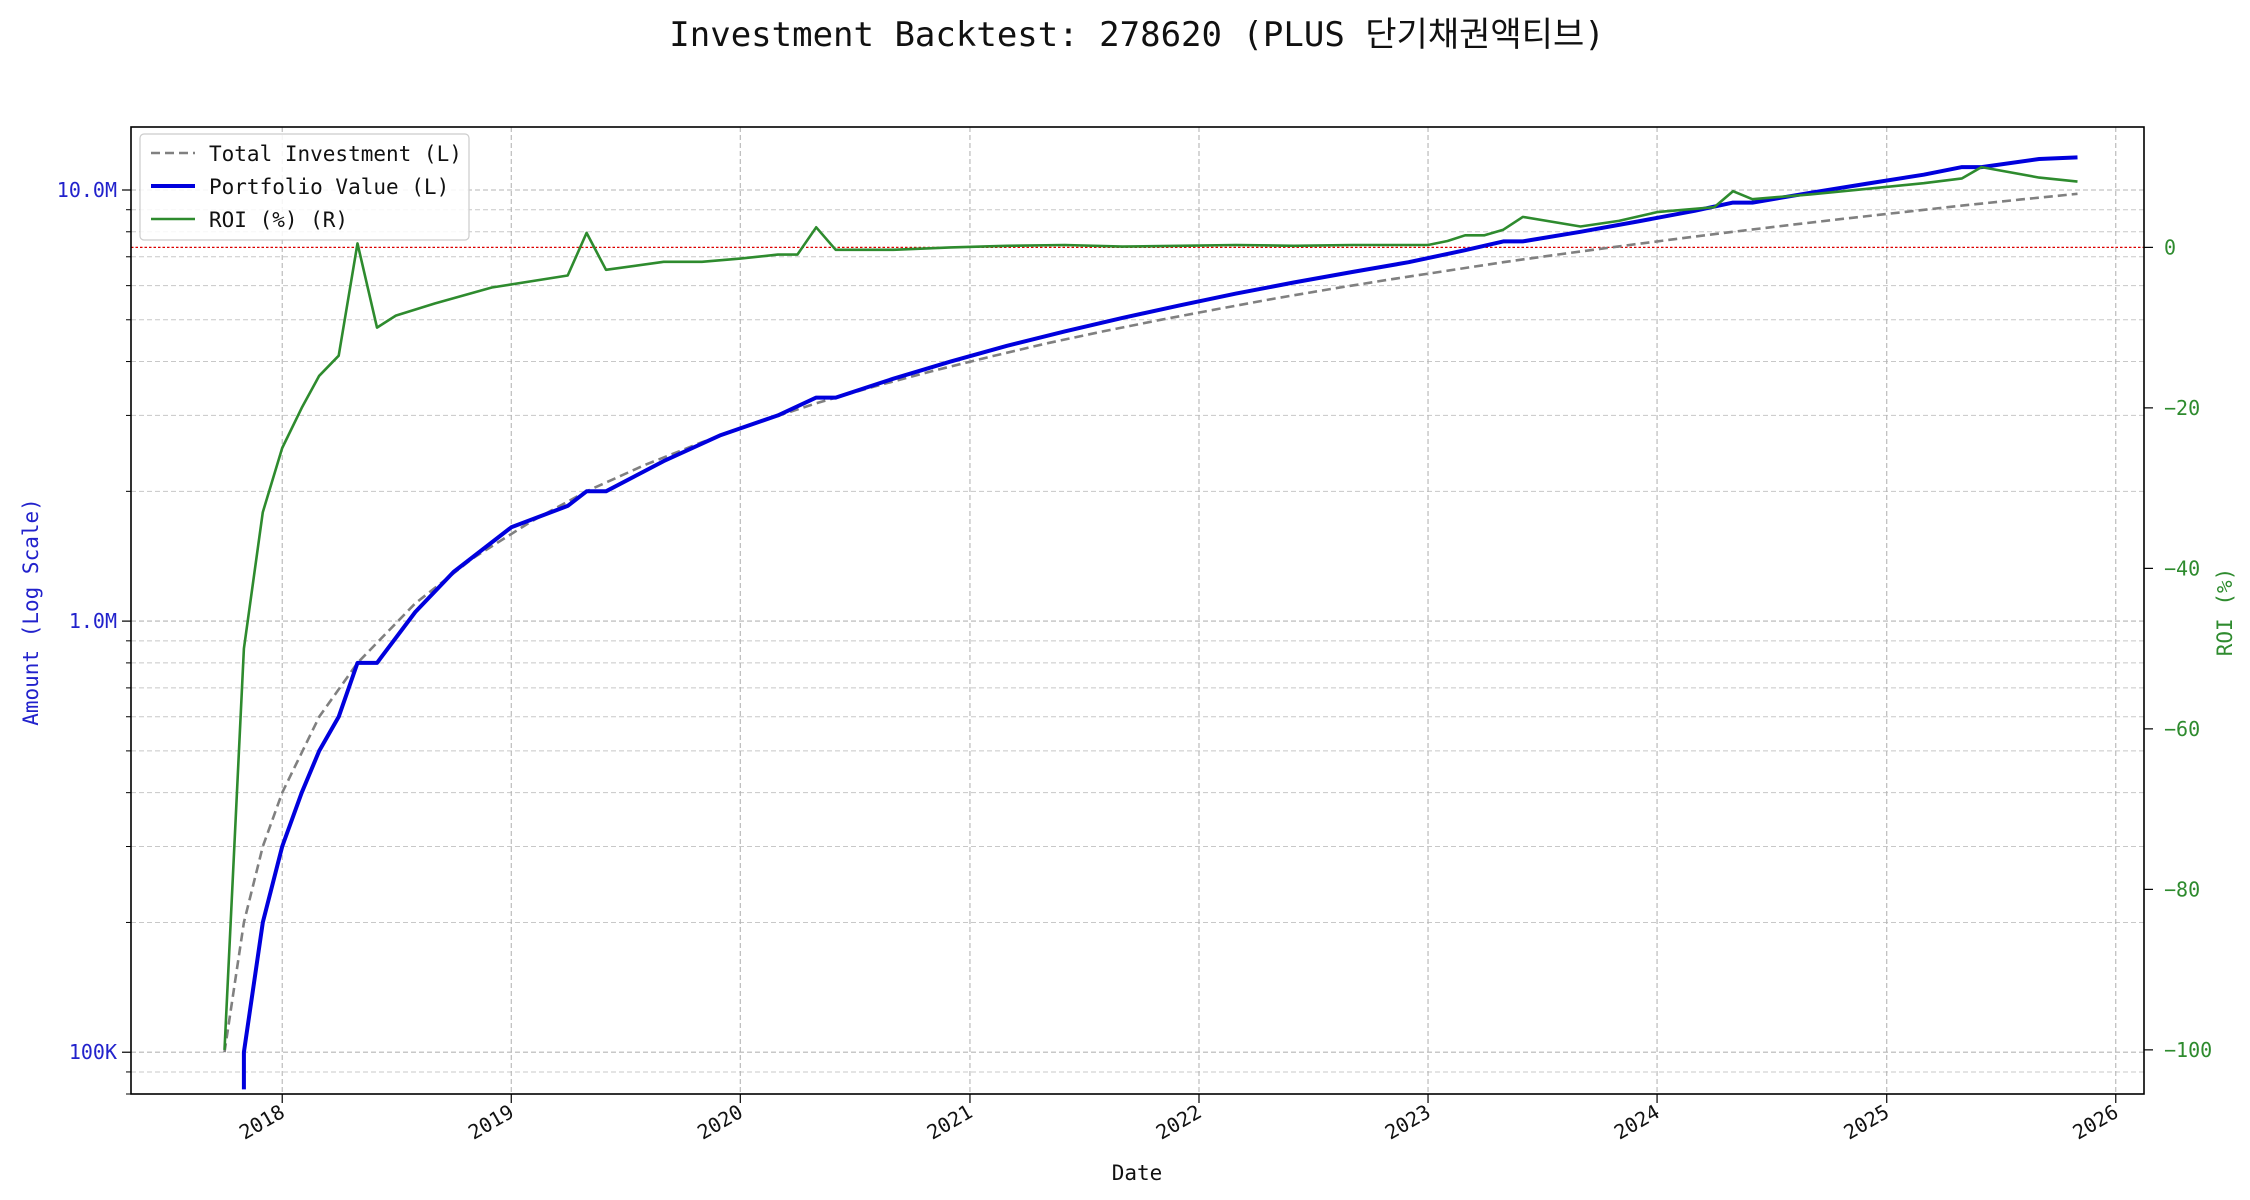 The height and width of the screenshot is (1200, 2250). Describe the element at coordinates (2182, 568) in the screenshot. I see `y-right-tick-label: −40` at that location.